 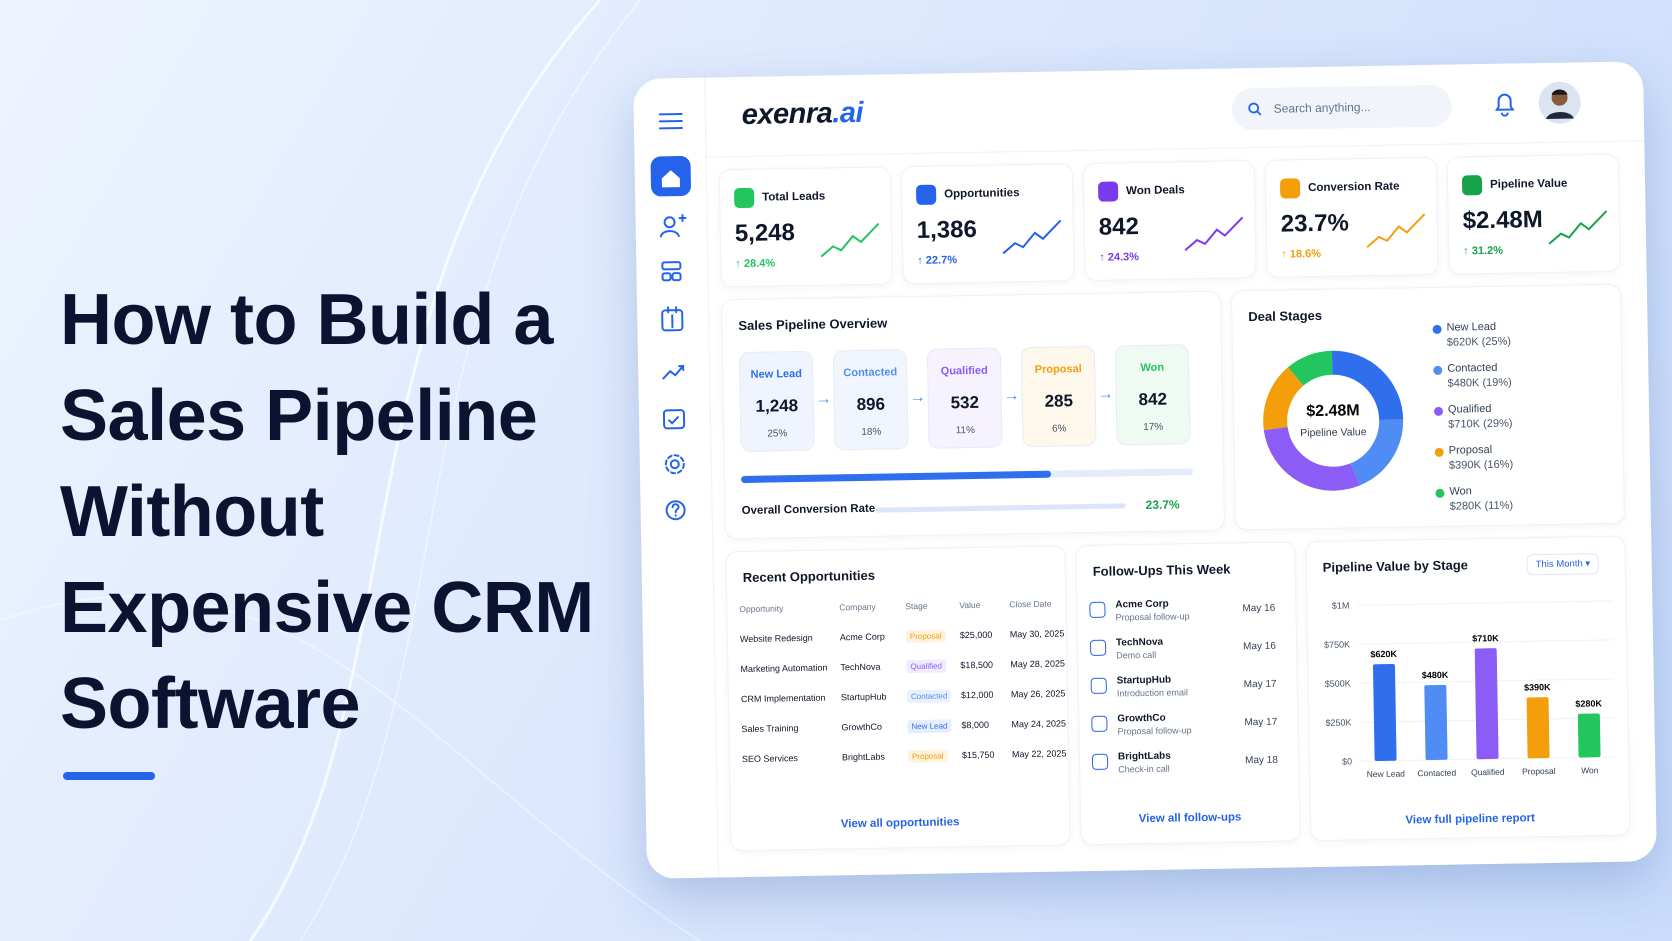 I want to click on stage-box: Contacted 896 18%, so click(x=870, y=400).